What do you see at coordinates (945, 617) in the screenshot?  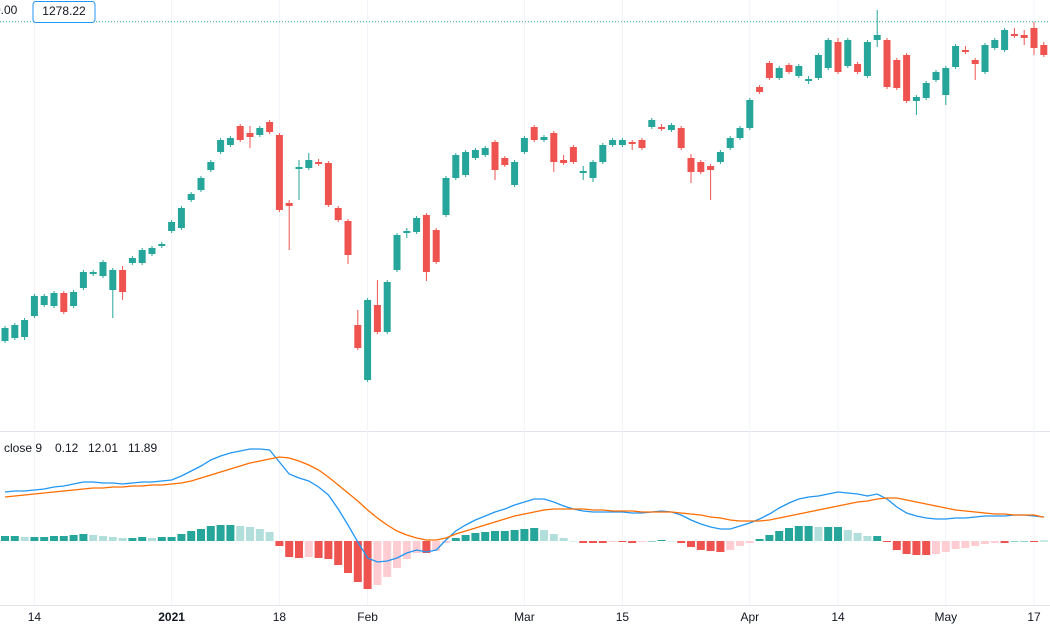 I see `x-tick-label: May` at bounding box center [945, 617].